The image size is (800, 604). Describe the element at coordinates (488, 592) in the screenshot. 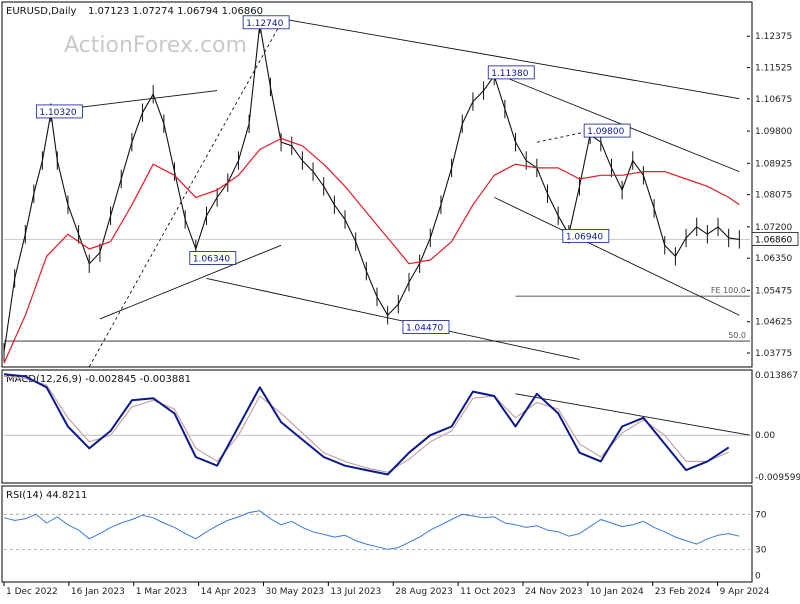

I see `x-axis-tick-label: 11 Oct 2023` at that location.